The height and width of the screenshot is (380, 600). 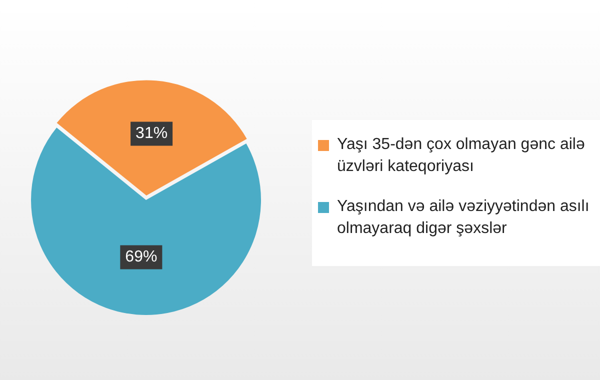 What do you see at coordinates (461, 156) in the screenshot?
I see `legend-label: Yaşı 35-dən çox olmayan gənc ailə üzvləri kateqoriyası` at bounding box center [461, 156].